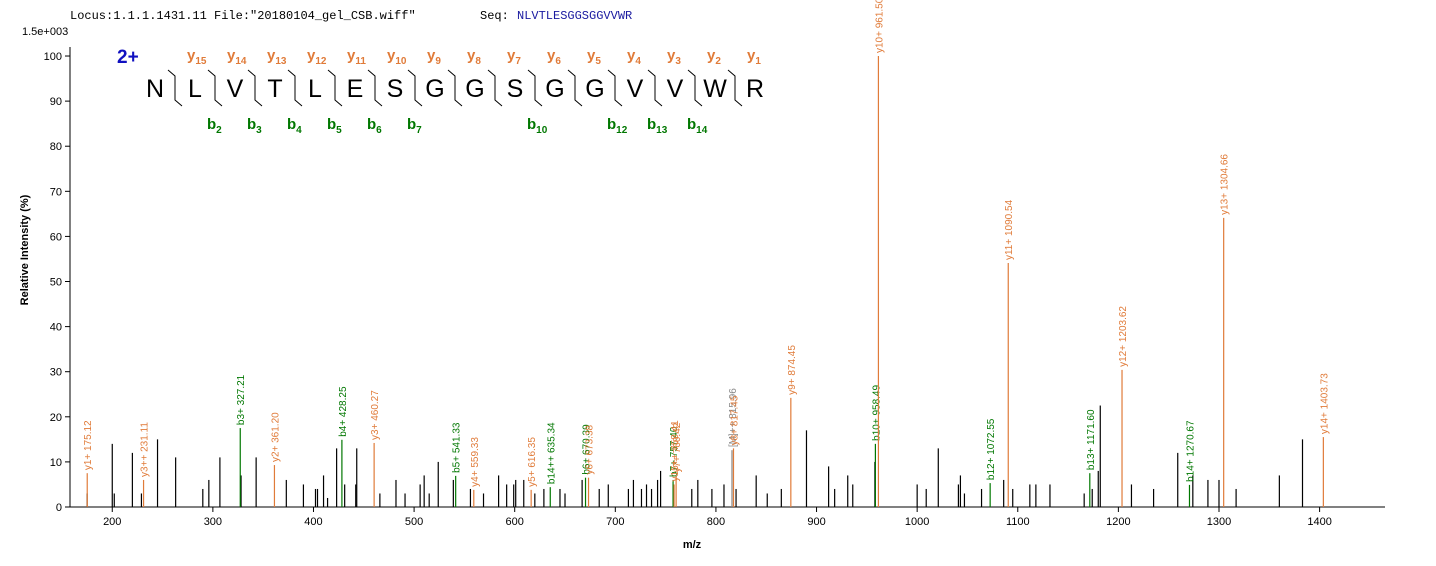 The width and height of the screenshot is (1436, 566). I want to click on peak-label: b3+ 327.21, so click(241, 399).